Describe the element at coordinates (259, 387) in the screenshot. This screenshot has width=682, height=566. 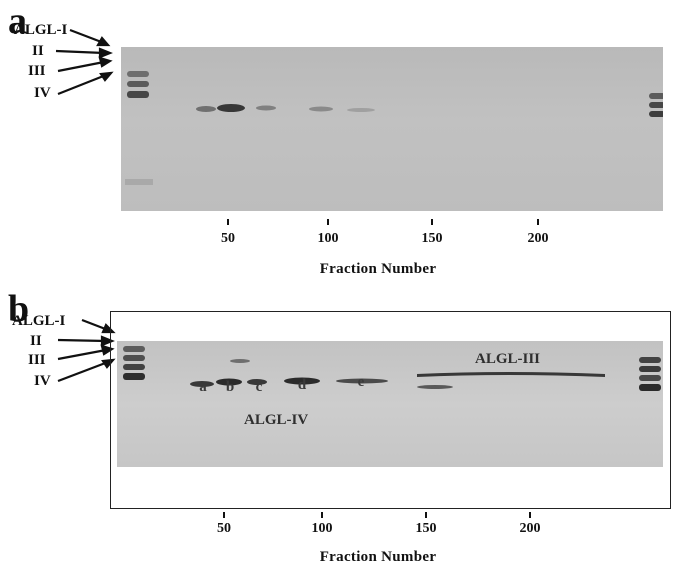
I see `band-label-c: c` at that location.